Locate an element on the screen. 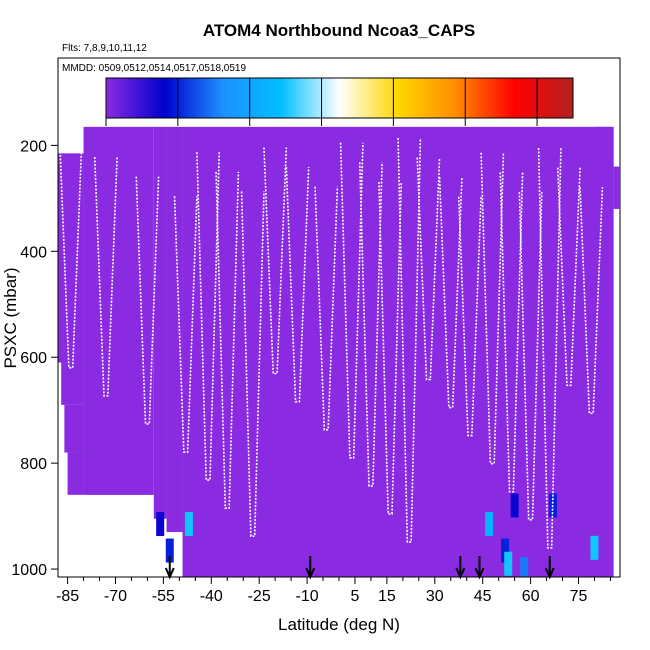  y-axis-label: PSXC (mbar) is located at coordinates (10, 317).